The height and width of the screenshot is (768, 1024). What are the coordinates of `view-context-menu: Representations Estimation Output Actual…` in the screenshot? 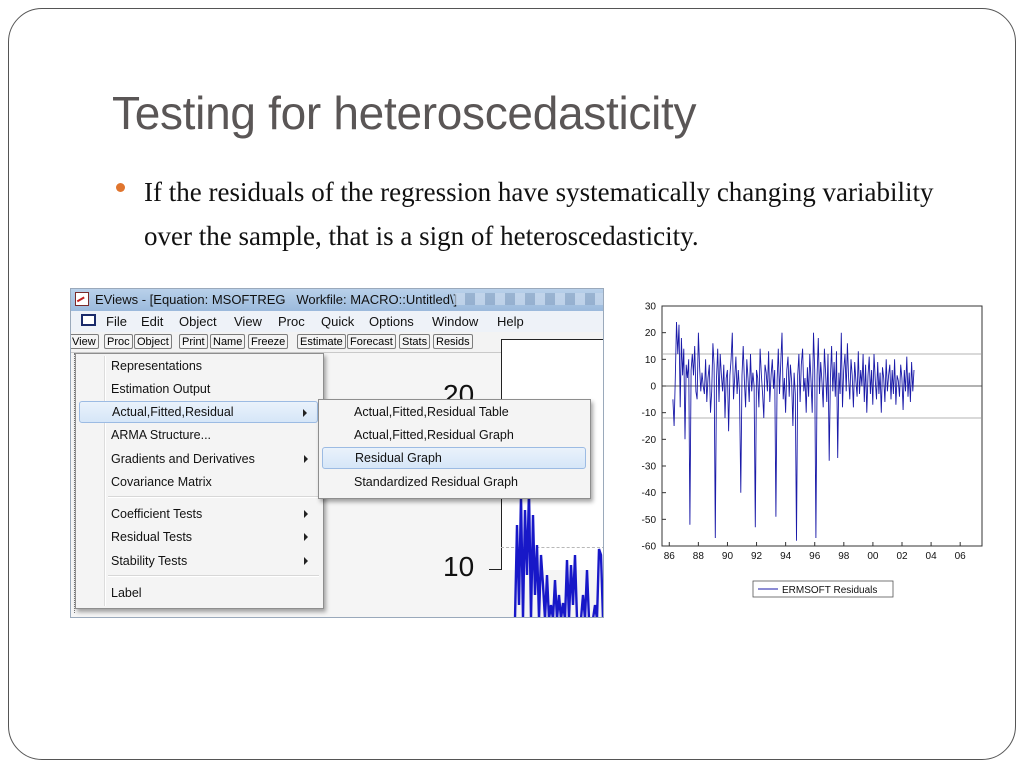 It's located at (199, 481).